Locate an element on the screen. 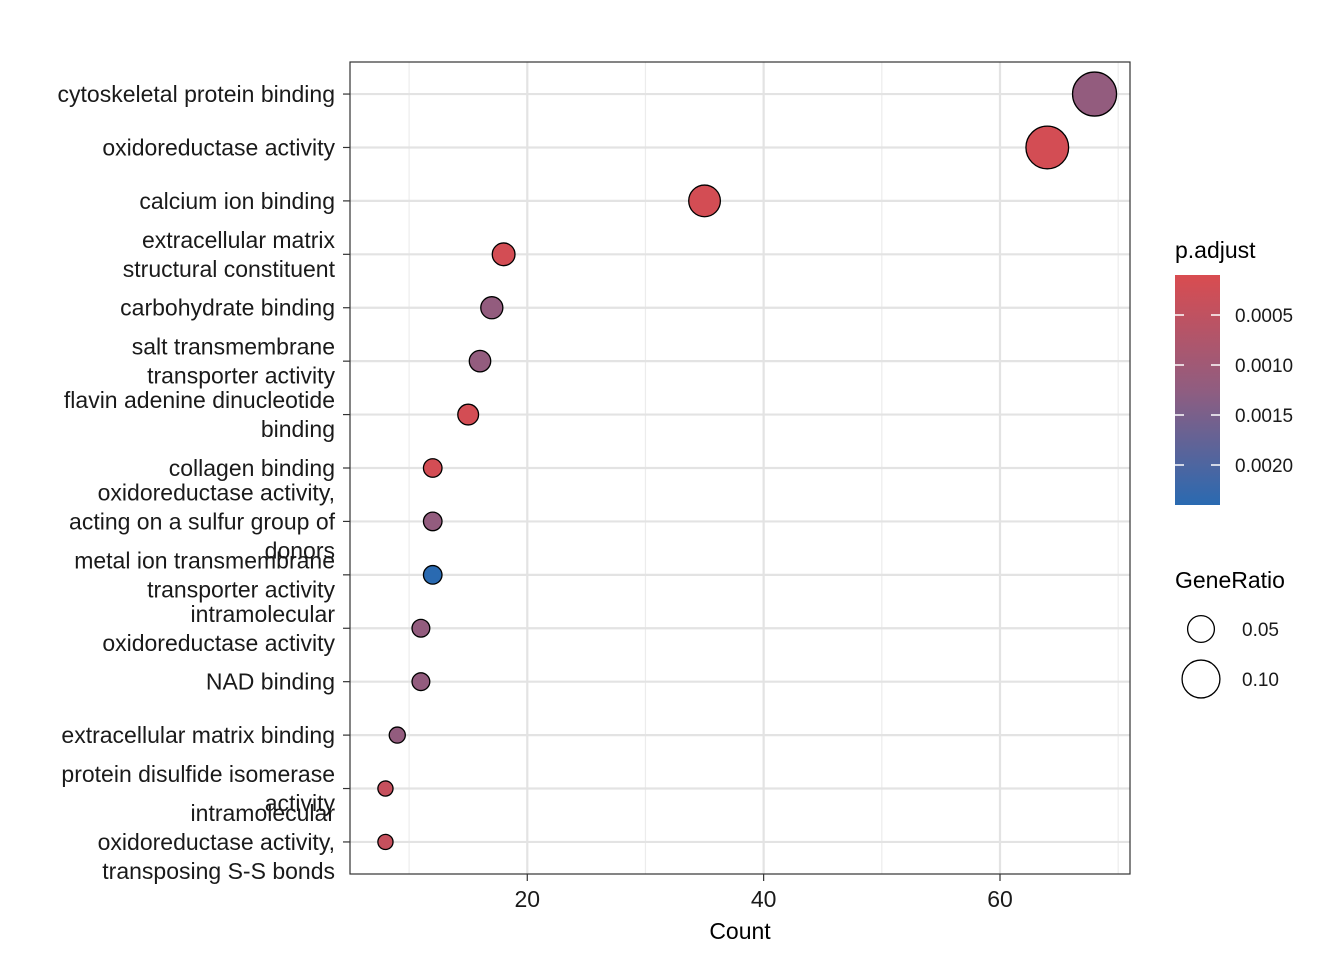  x-tick-label: 20 is located at coordinates (527, 899).